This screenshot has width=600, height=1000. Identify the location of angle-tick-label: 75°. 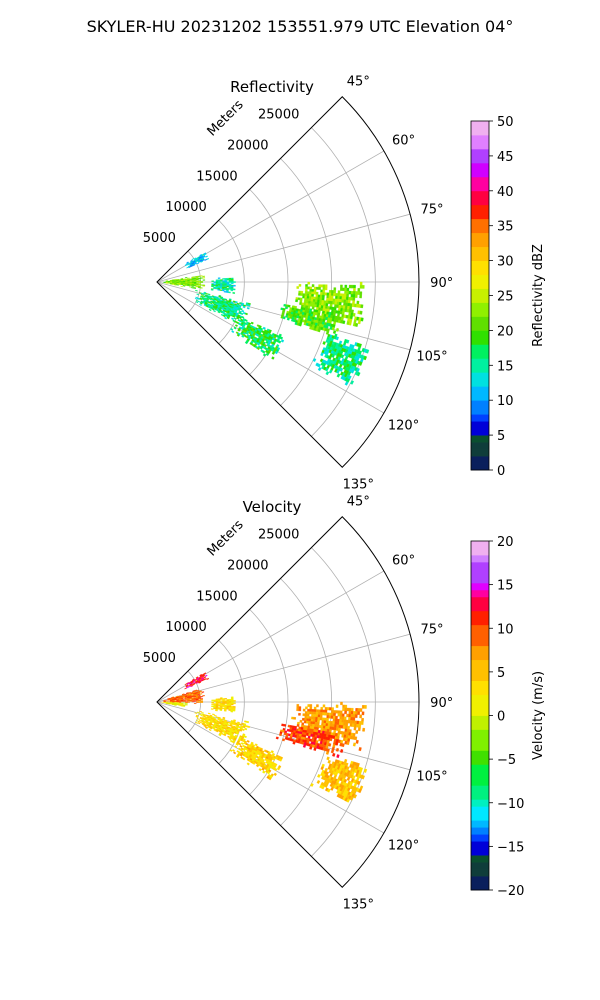
(431, 629).